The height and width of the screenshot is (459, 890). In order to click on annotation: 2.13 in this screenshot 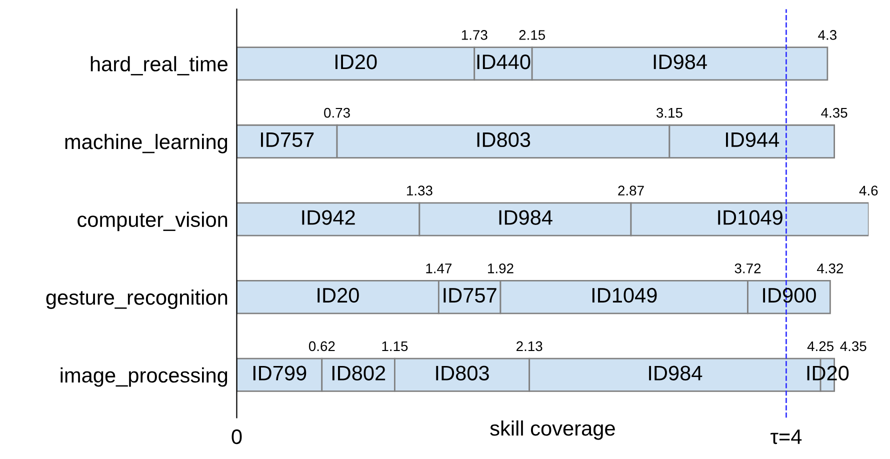, I will do `click(529, 346)`.